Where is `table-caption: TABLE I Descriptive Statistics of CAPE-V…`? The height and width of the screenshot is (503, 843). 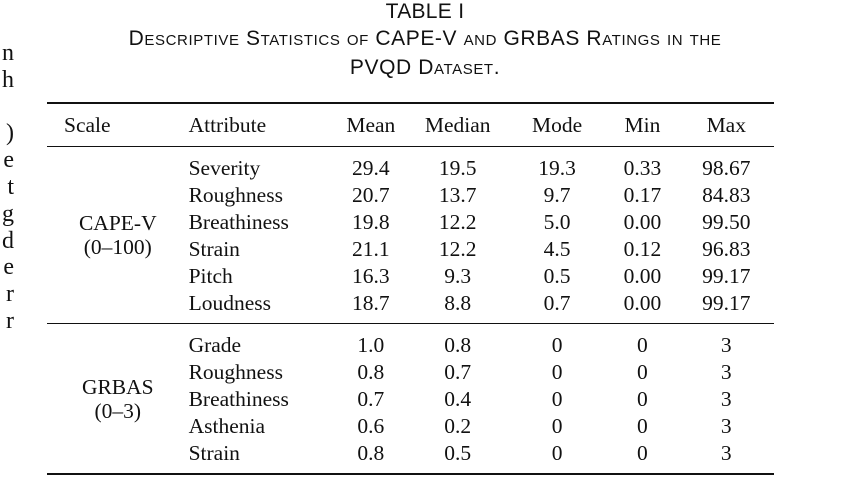 table-caption: TABLE I Descriptive Statistics of CAPE-V… is located at coordinates (425, 41).